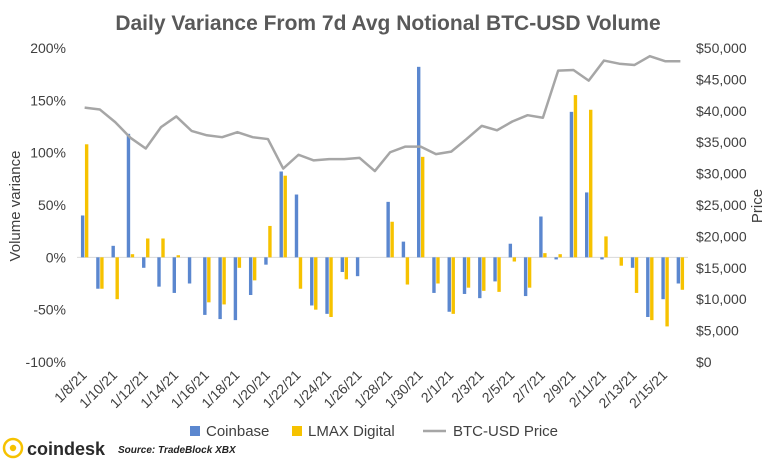  What do you see at coordinates (54, 448) in the screenshot?
I see `coindesk-logo: coindesk` at bounding box center [54, 448].